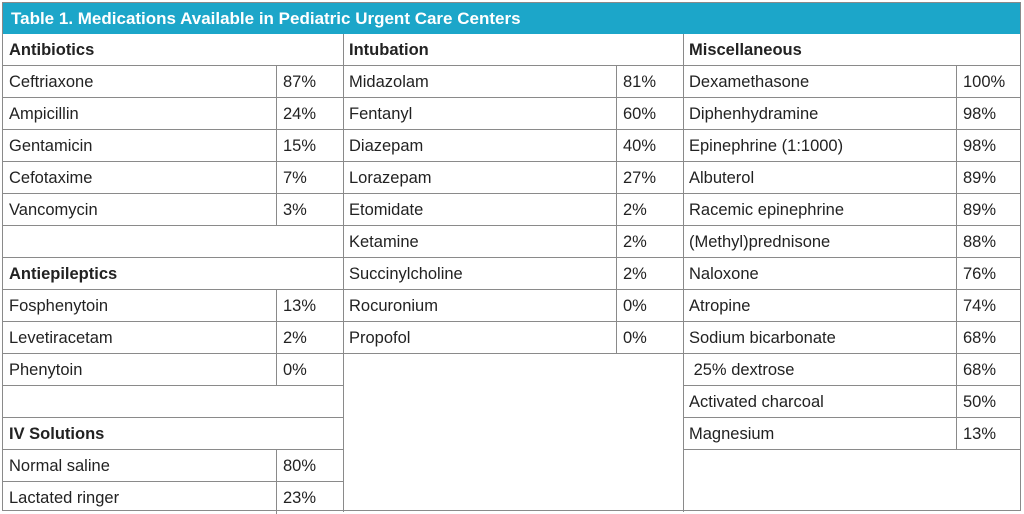 This screenshot has height=514, width=1024. What do you see at coordinates (173, 306) in the screenshot?
I see `table-row: Fosphenytoin 13%` at bounding box center [173, 306].